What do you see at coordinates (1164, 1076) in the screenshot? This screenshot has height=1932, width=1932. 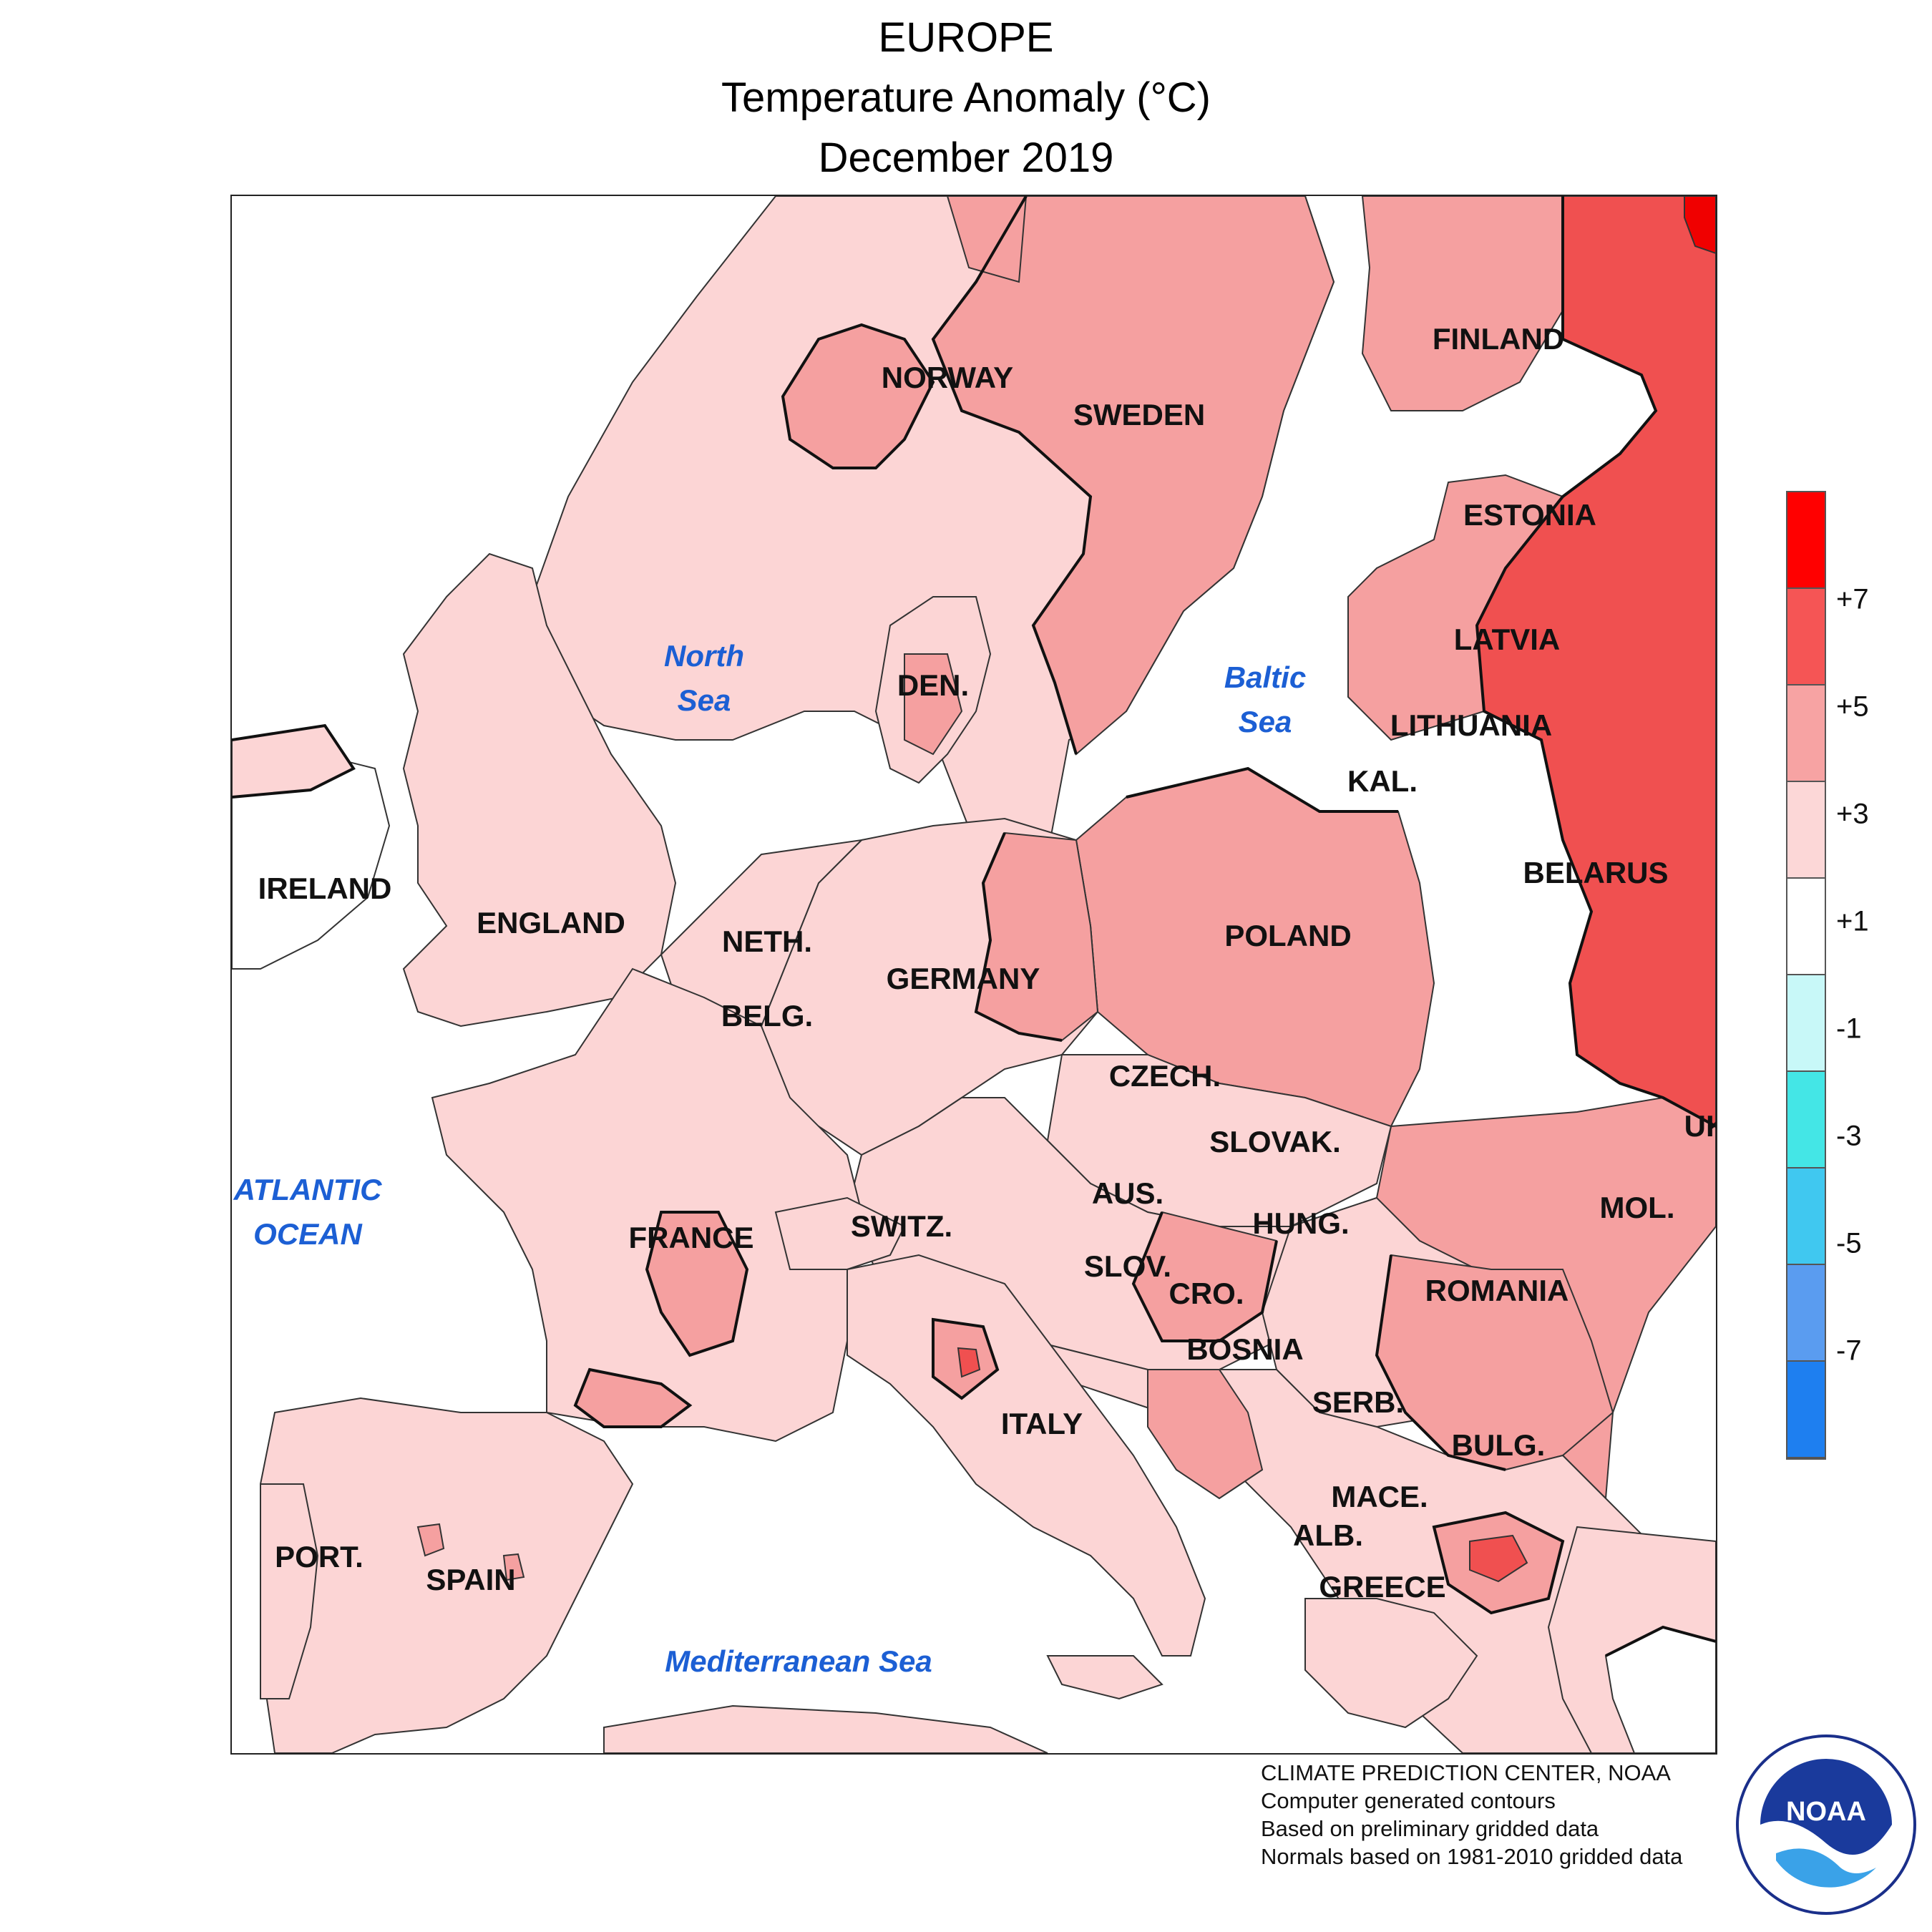 I see `label-czechia: CZECH.` at bounding box center [1164, 1076].